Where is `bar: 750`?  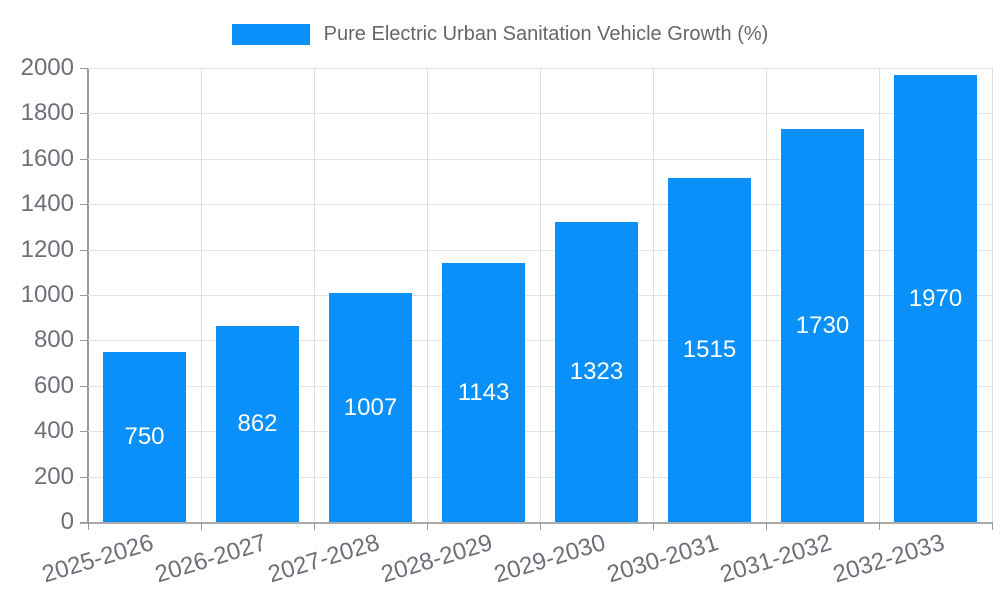 bar: 750 is located at coordinates (144, 437).